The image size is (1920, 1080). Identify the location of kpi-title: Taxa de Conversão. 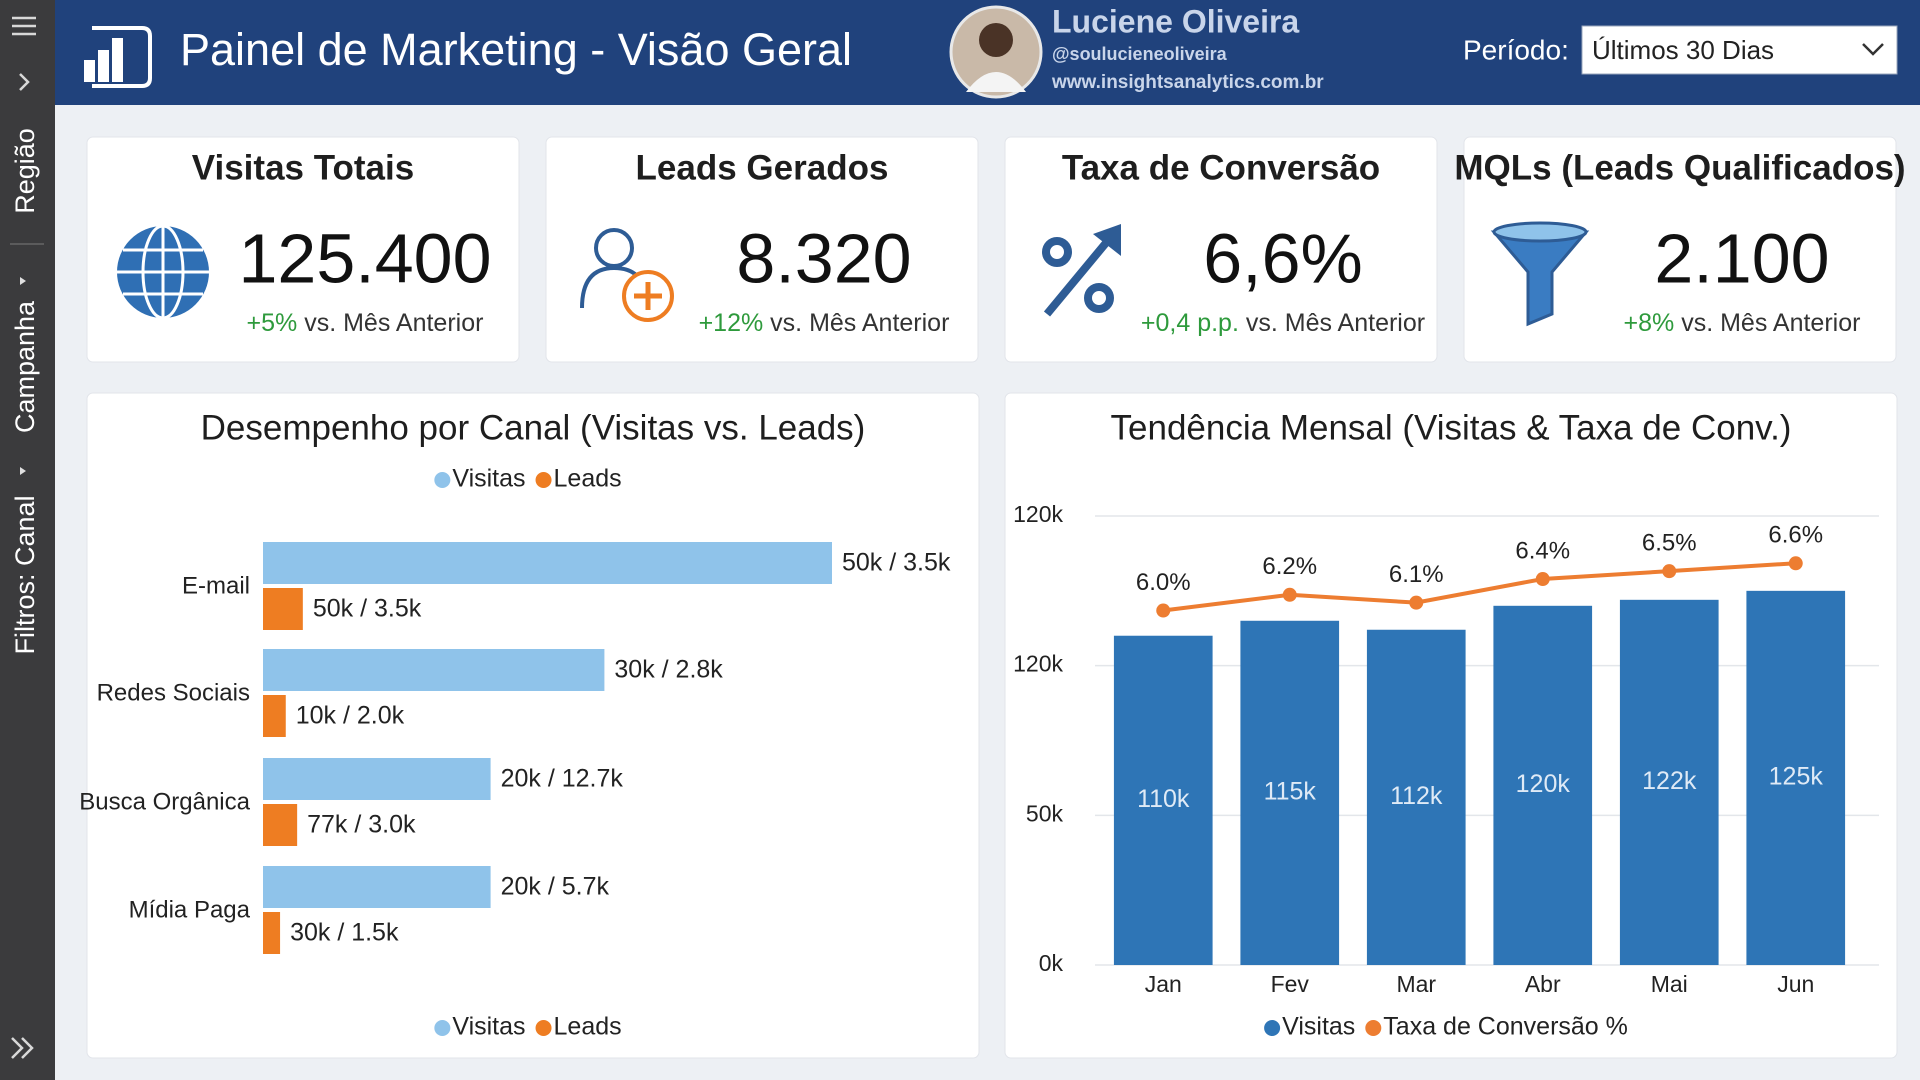
(1221, 167).